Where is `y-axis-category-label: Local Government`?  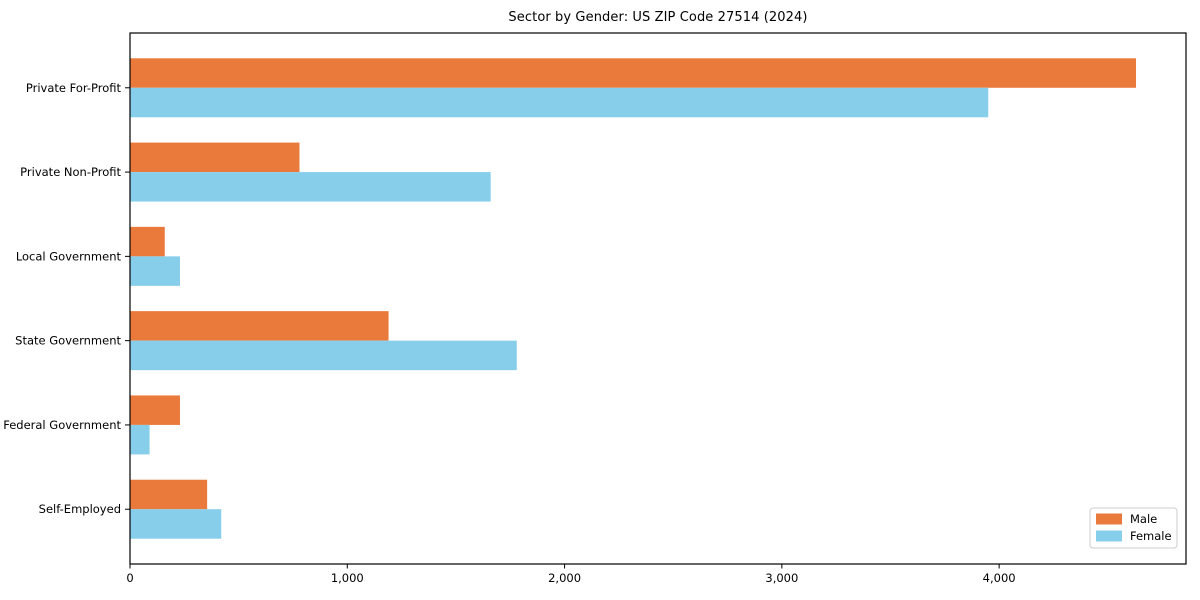 y-axis-category-label: Local Government is located at coordinates (69, 256).